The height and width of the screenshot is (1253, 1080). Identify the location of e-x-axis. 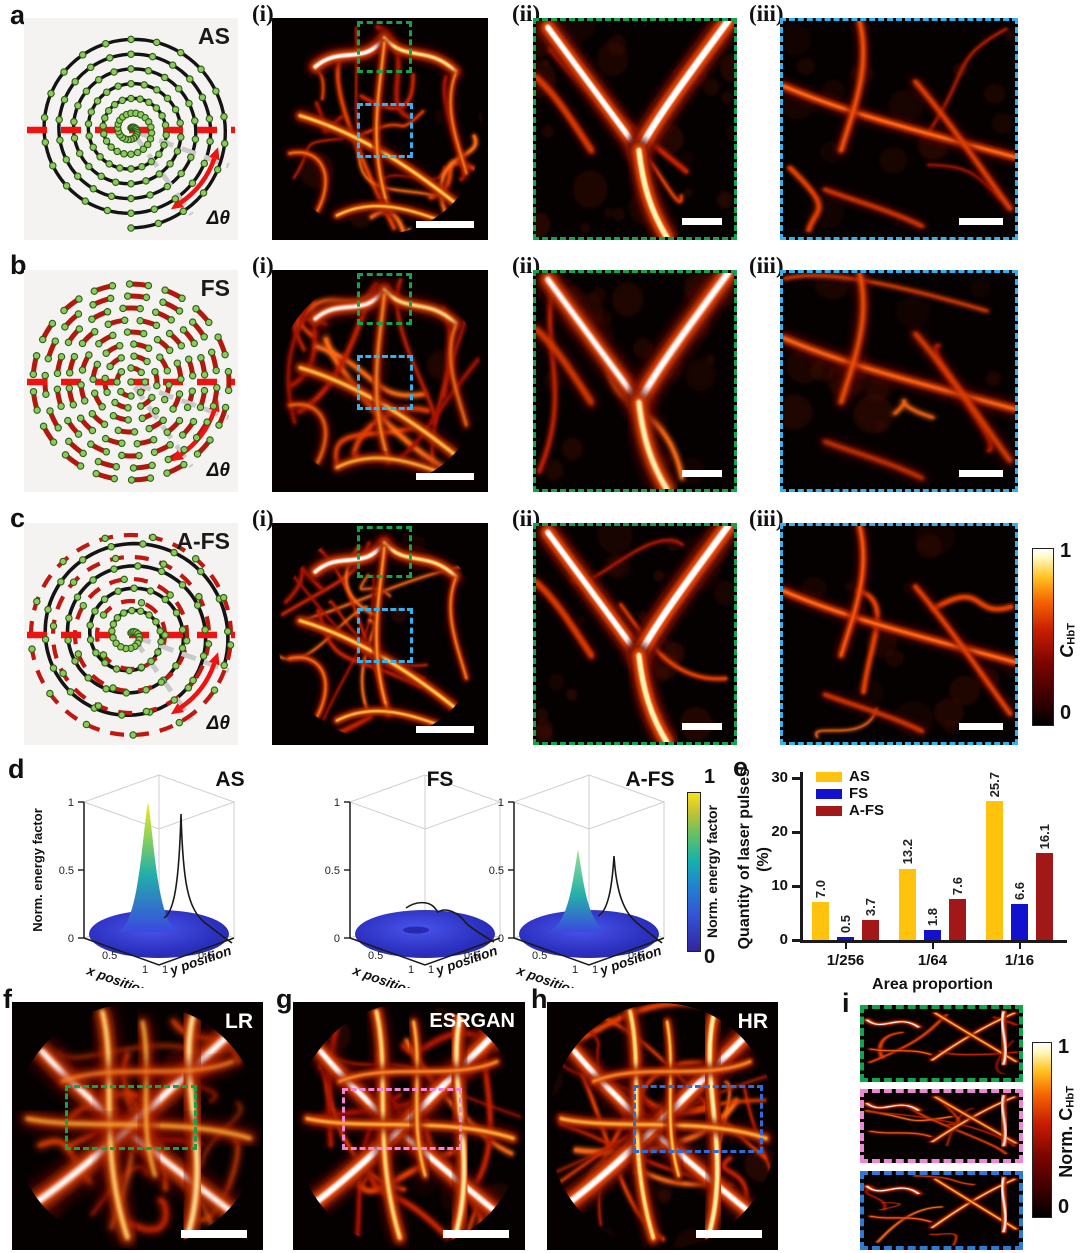
(933, 941).